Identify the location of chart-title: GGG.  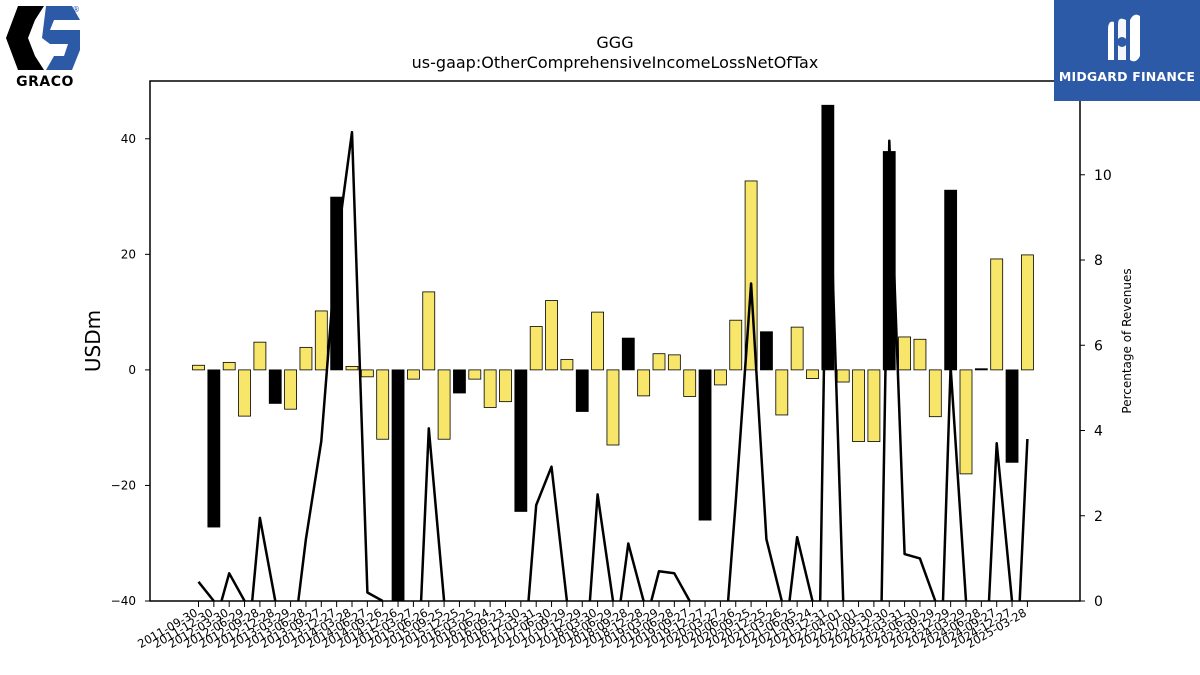
(614, 42).